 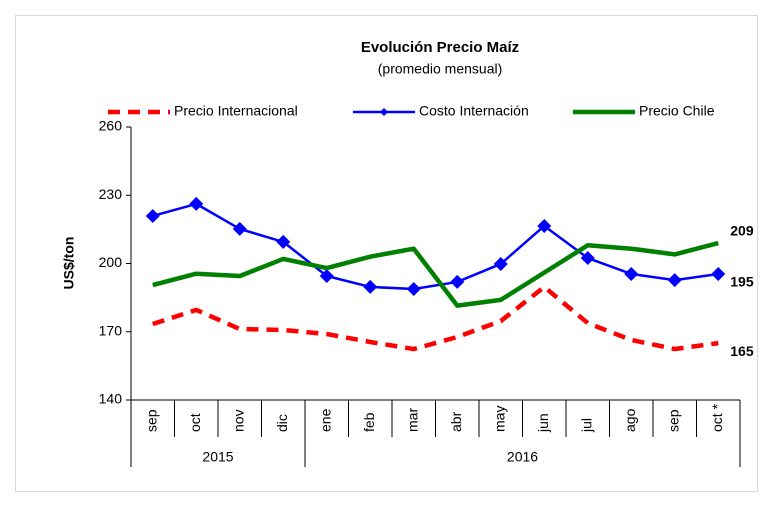 I want to click on x-tick-label: oct, so click(x=195, y=422).